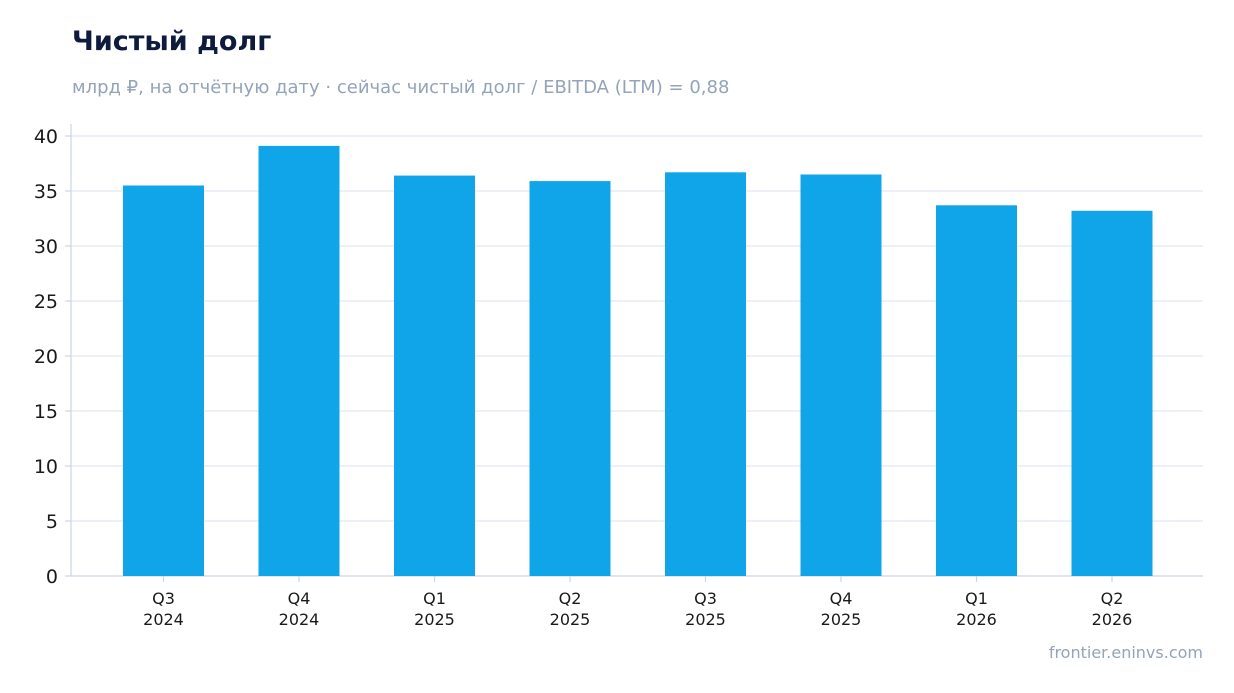  Describe the element at coordinates (52, 577) in the screenshot. I see `y-tick-label: 0` at that location.